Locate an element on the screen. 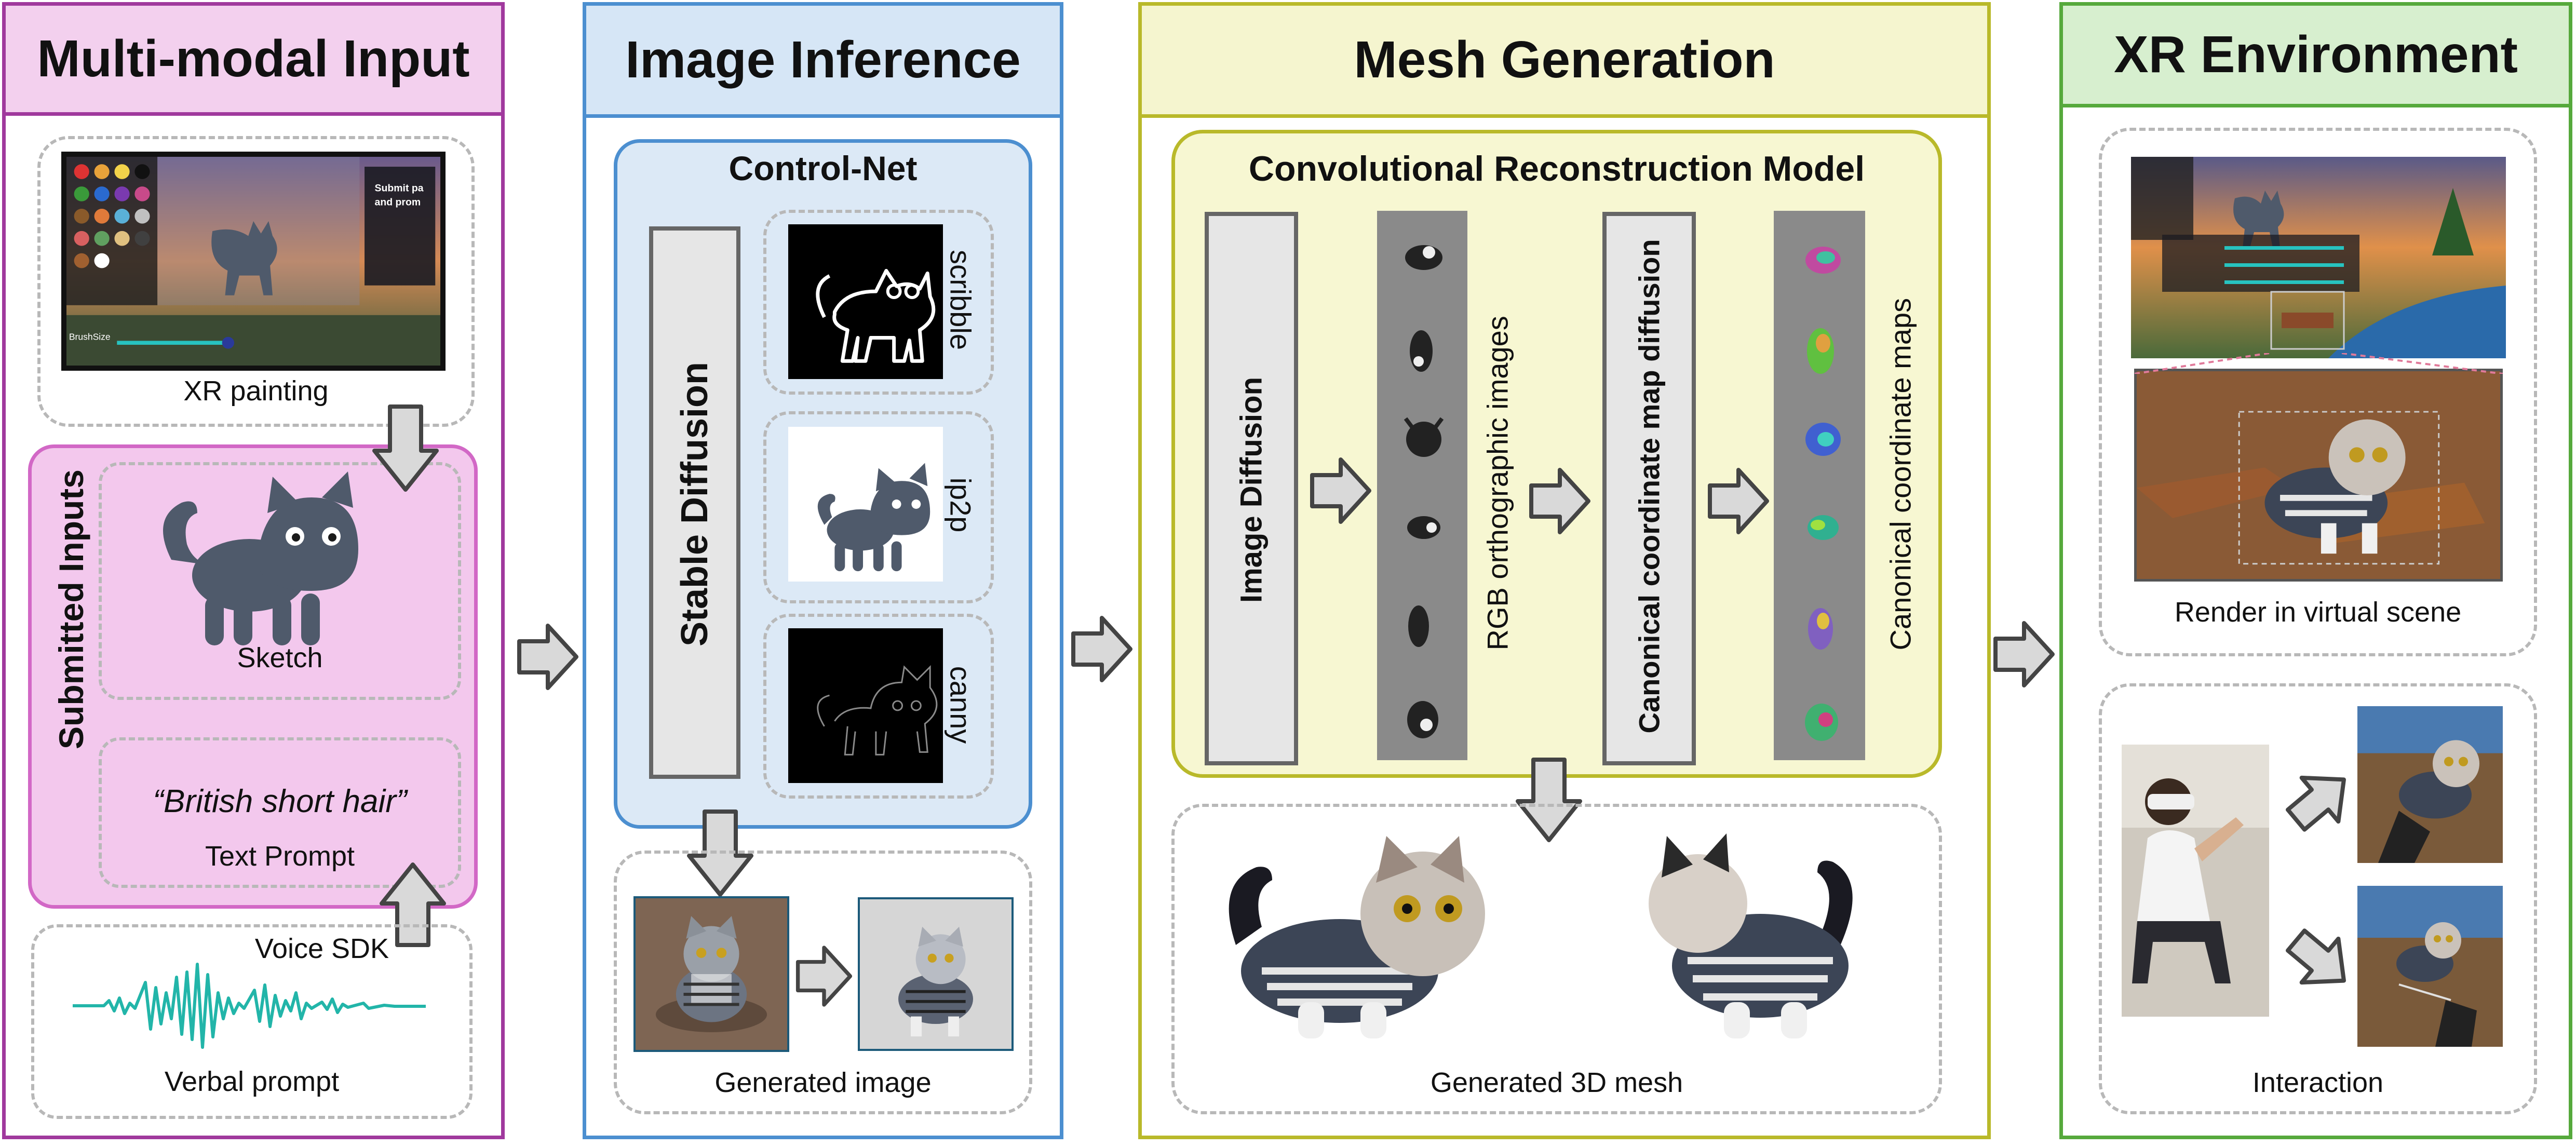 The height and width of the screenshot is (1147, 2576). render-scene-zoom is located at coordinates (2318, 475).